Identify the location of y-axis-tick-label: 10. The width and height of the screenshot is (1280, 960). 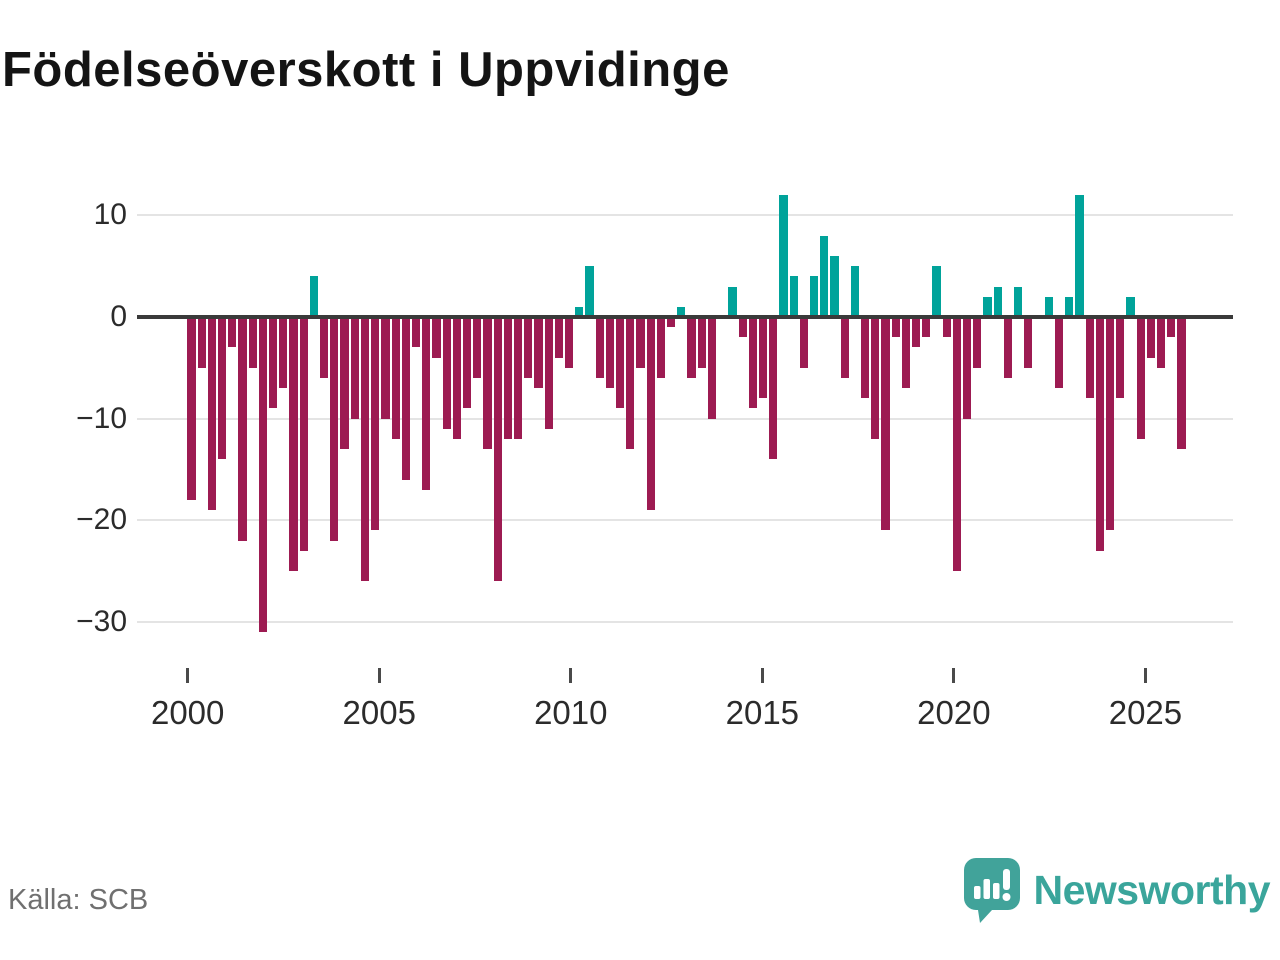
(110, 215).